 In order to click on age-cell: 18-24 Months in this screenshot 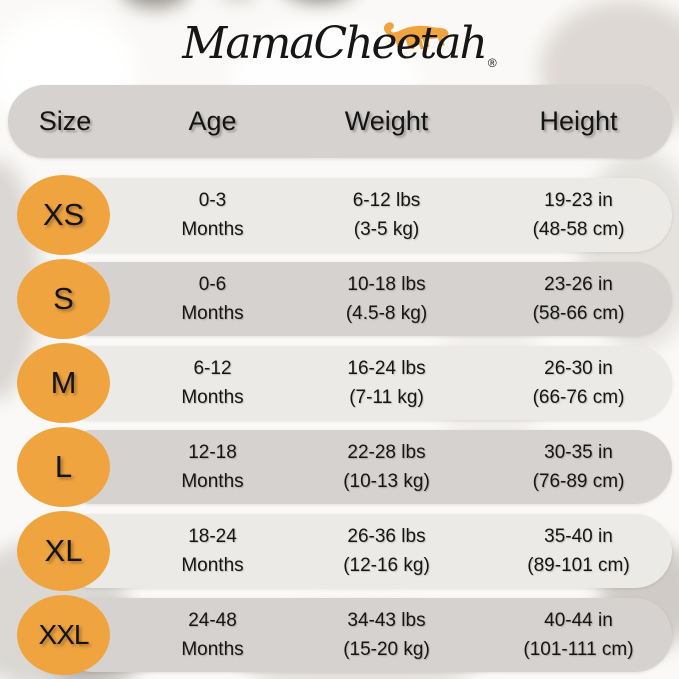, I will do `click(212, 551)`.